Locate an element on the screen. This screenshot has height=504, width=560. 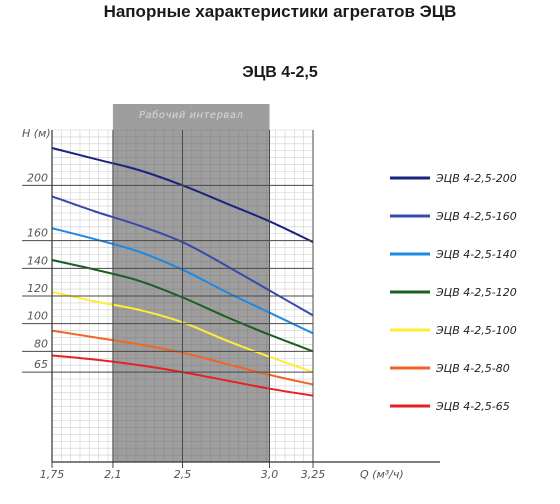
legend-label-2: ЭЦВ 4-2,5-140 is located at coordinates (476, 254).